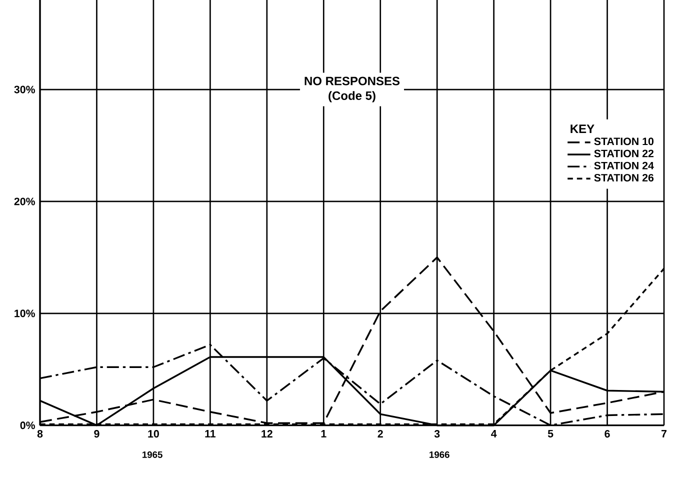  Describe the element at coordinates (210, 434) in the screenshot. I see `x-tick-label: 11` at that location.